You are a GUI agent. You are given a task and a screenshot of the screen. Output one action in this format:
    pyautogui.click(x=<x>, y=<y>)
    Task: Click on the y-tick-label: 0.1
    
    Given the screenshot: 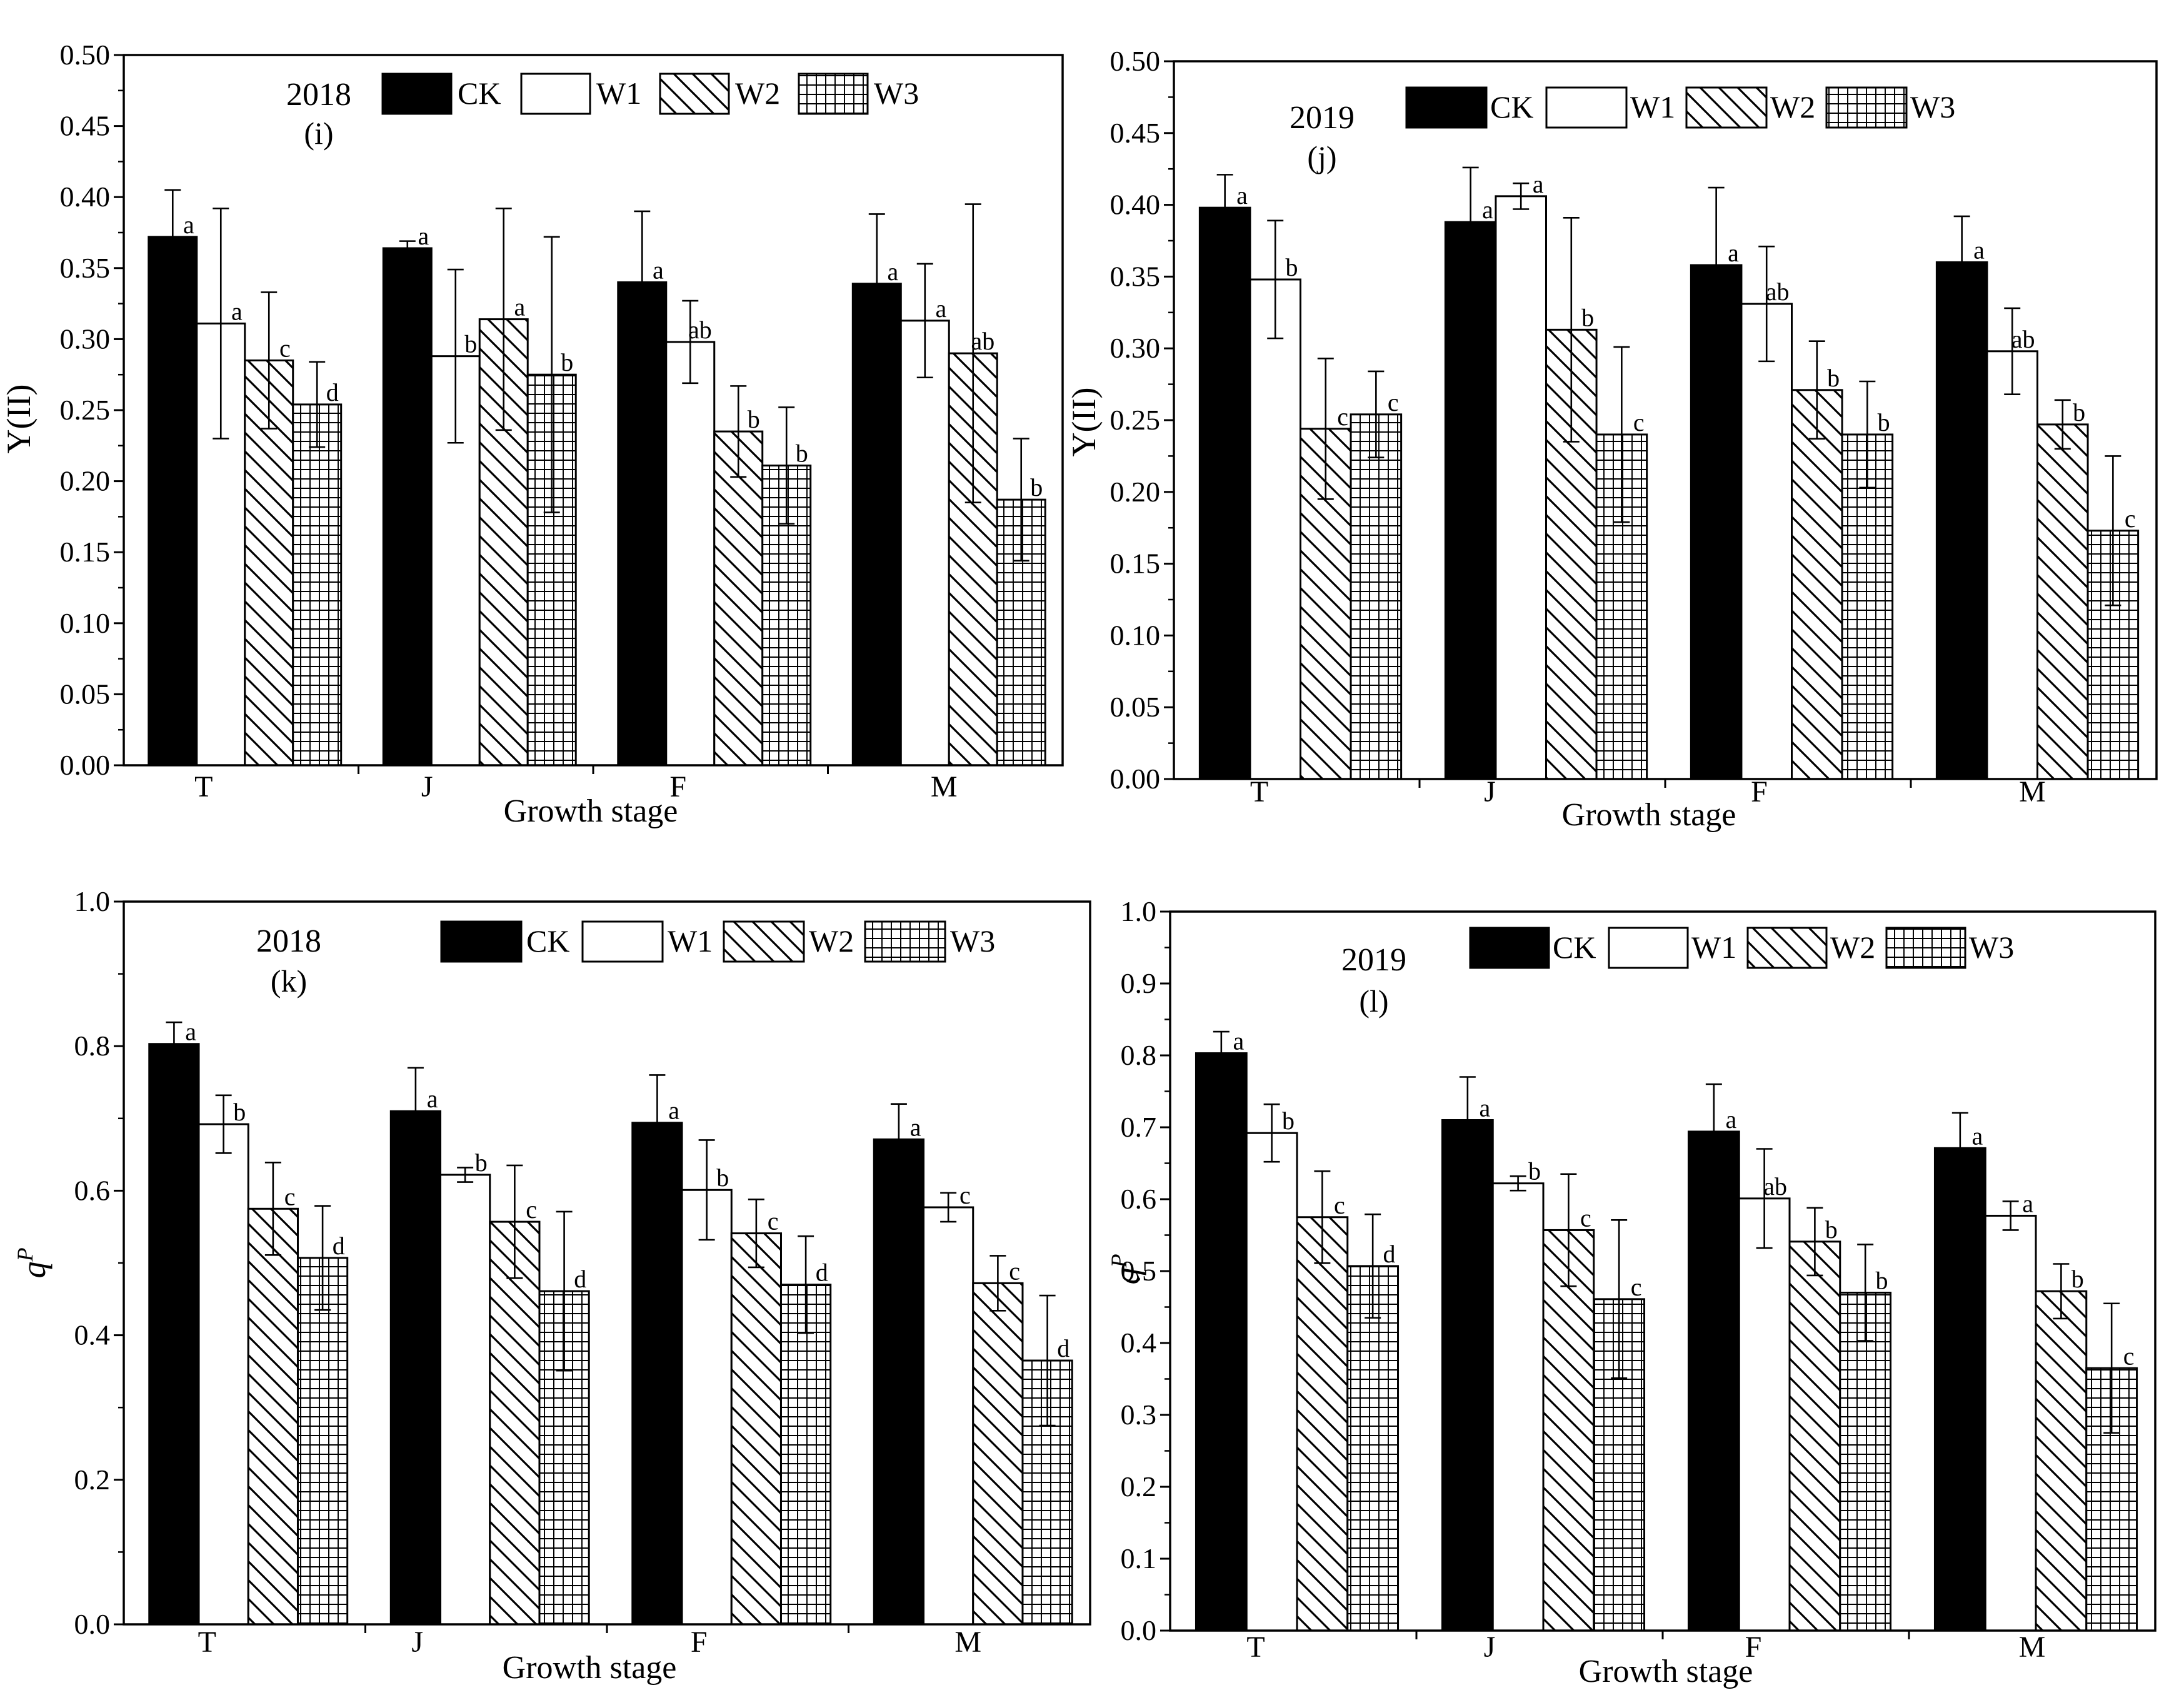 What is the action you would take?
    pyautogui.click(x=1139, y=1558)
    